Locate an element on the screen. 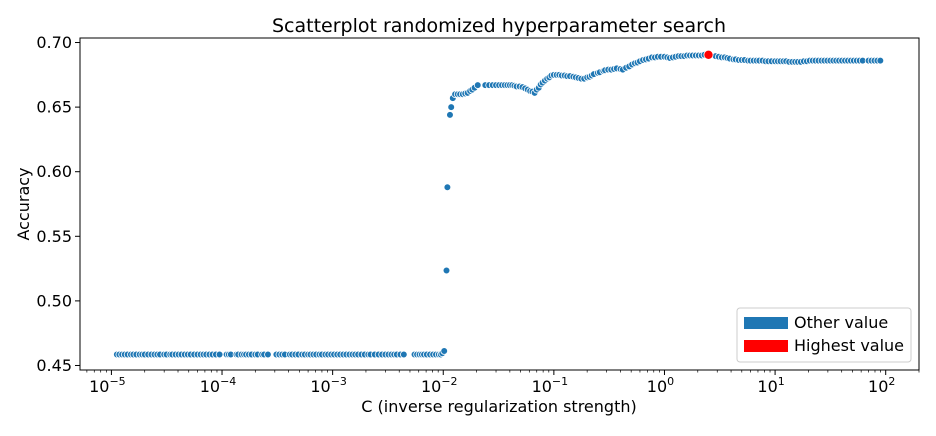 Image resolution: width=936 pixels, height=436 pixels. x-tick-label: 10⁻⁴ is located at coordinates (218, 385).